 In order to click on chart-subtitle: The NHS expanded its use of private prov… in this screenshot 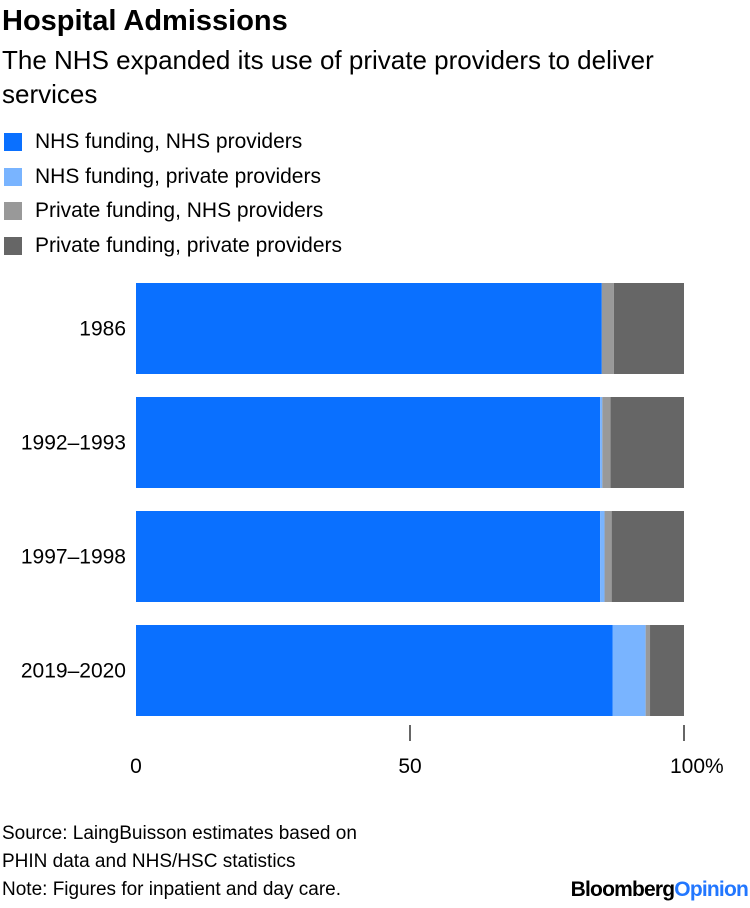, I will do `click(328, 77)`.